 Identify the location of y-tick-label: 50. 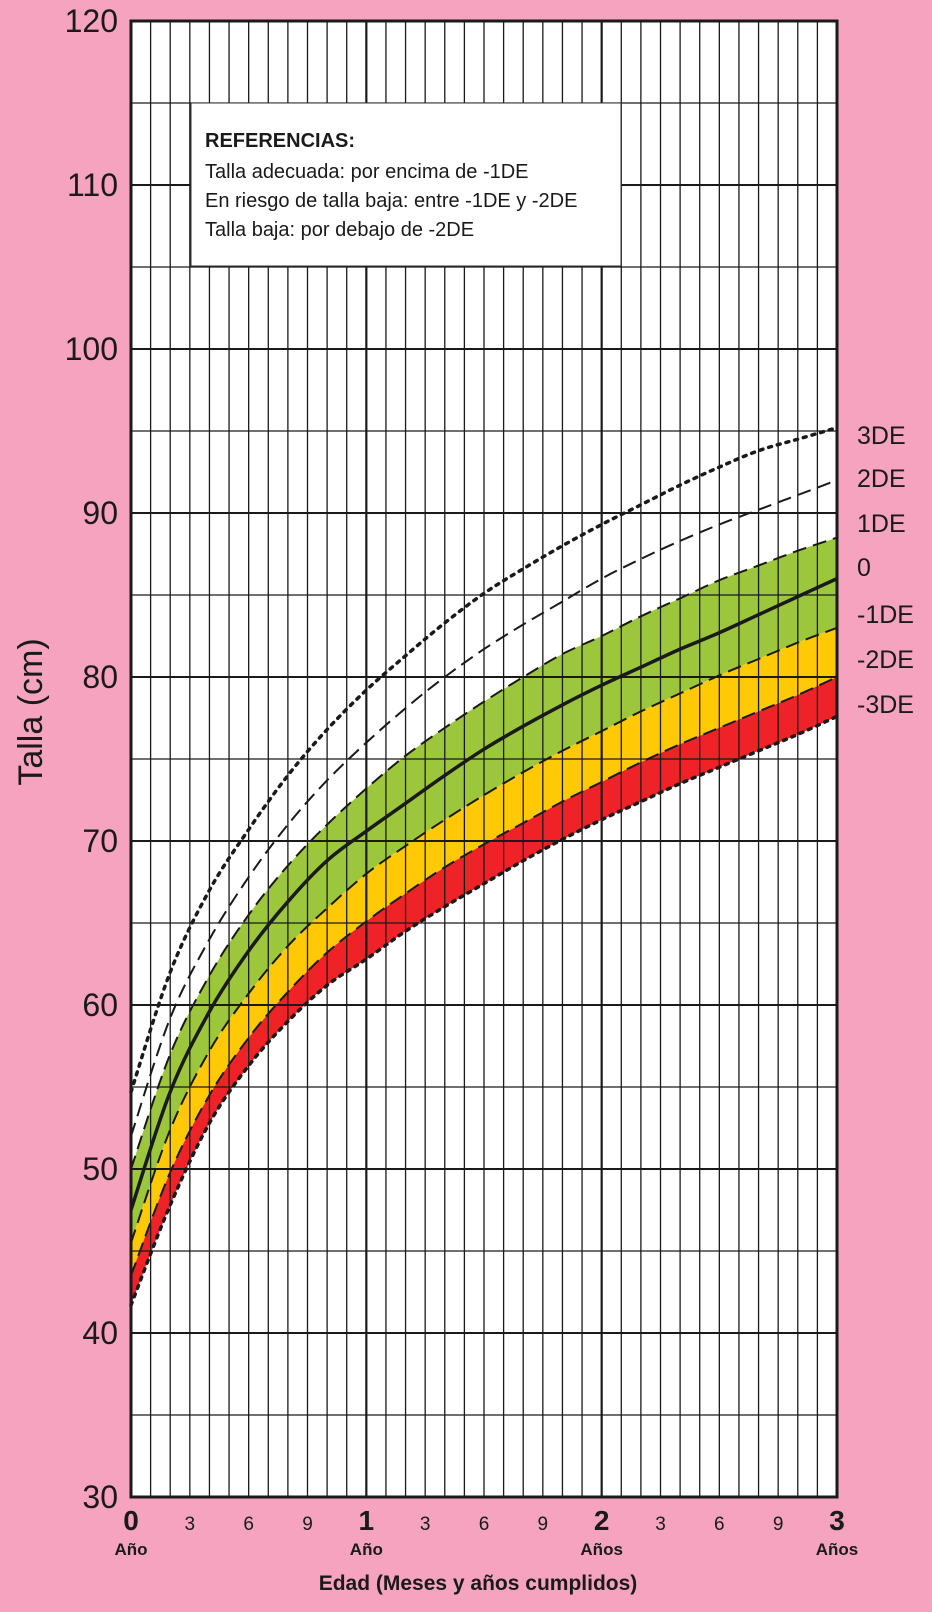
(100, 1169).